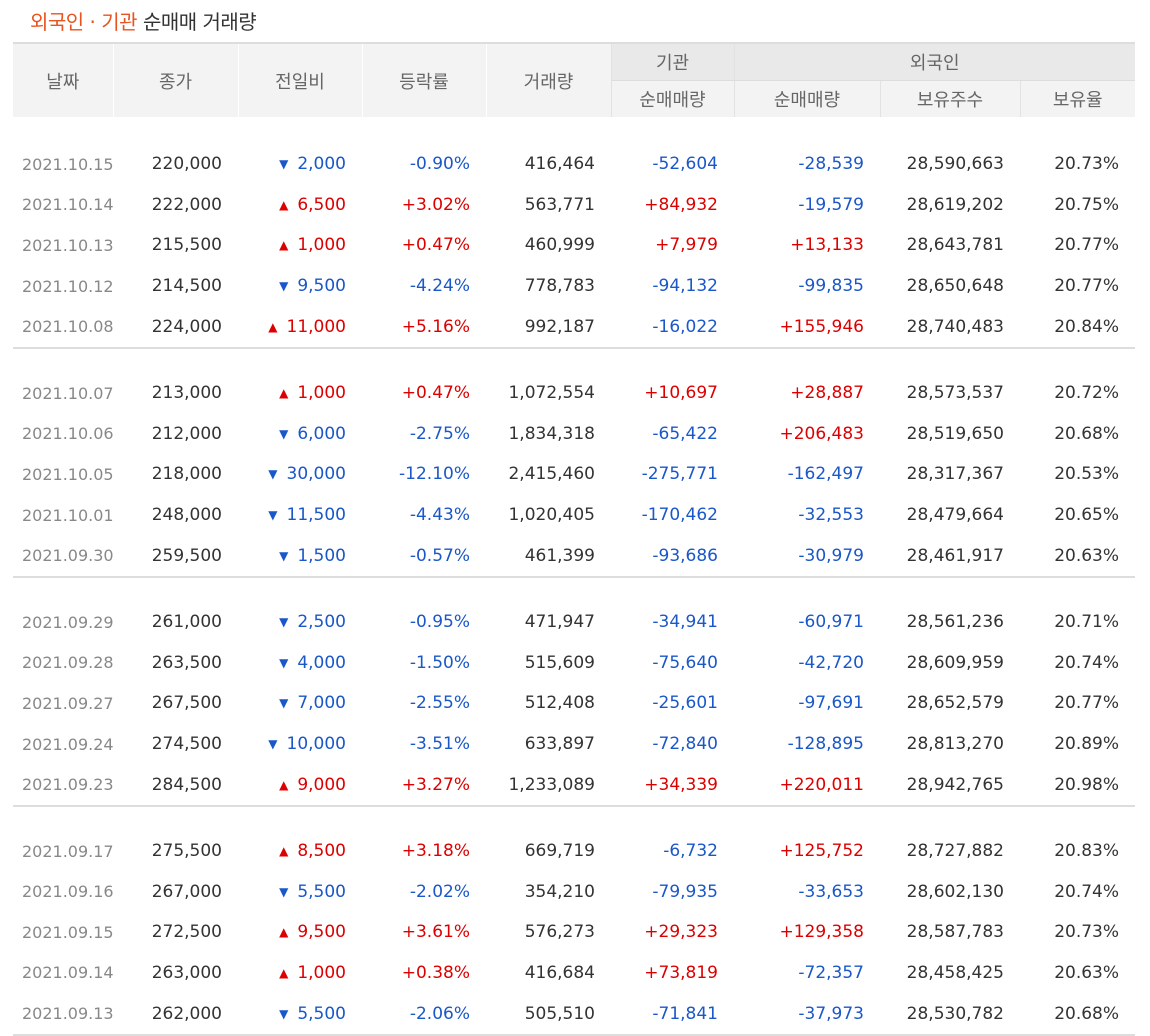  I want to click on cell-inst-net: -34,941, so click(685, 622).